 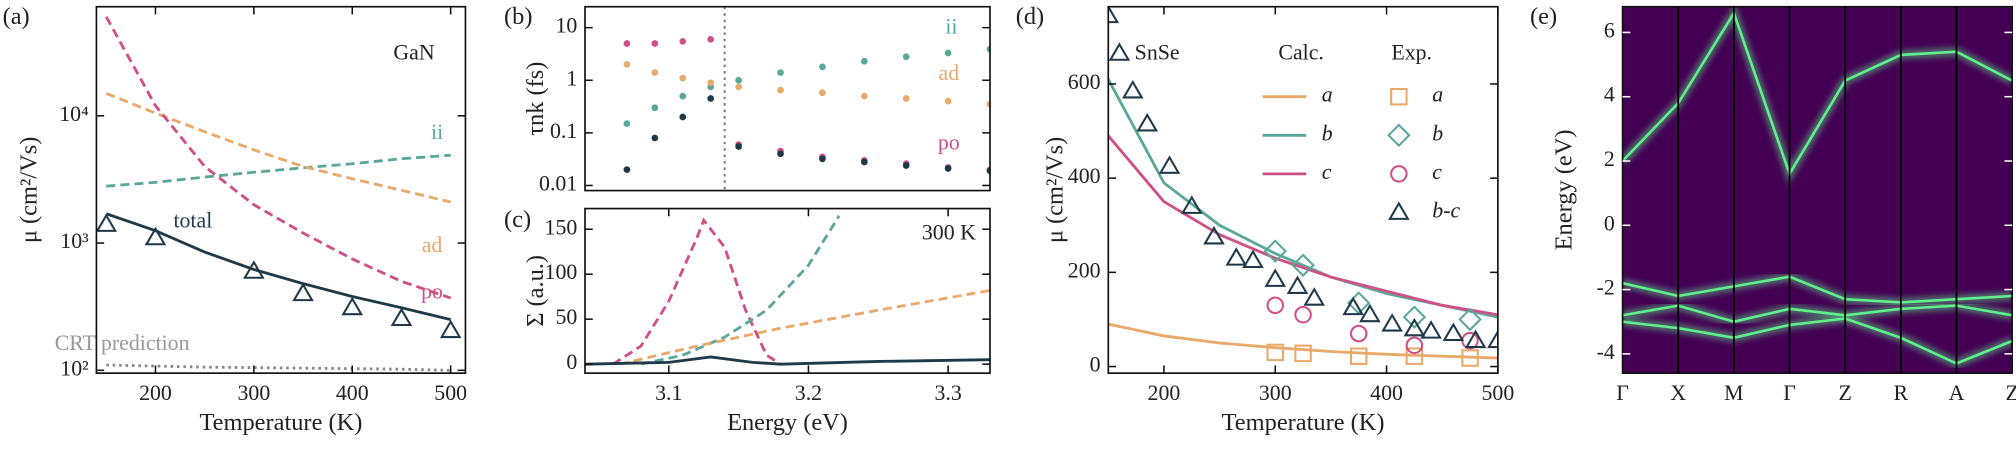 I want to click on y-tick-label: 1, so click(x=571, y=78).